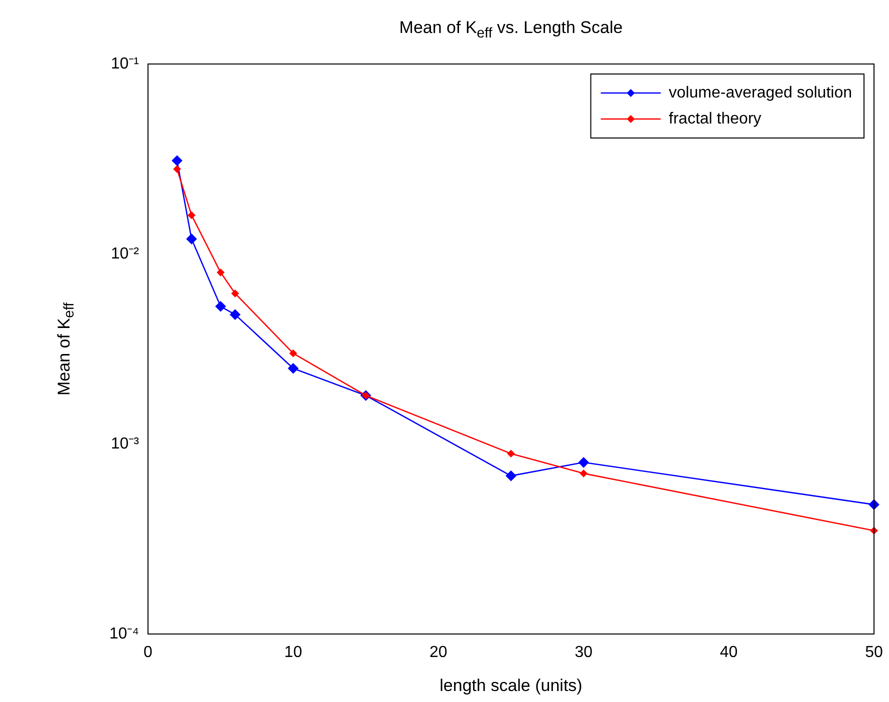 The image size is (889, 702). What do you see at coordinates (583, 653) in the screenshot?
I see `x-tick-label: 30` at bounding box center [583, 653].